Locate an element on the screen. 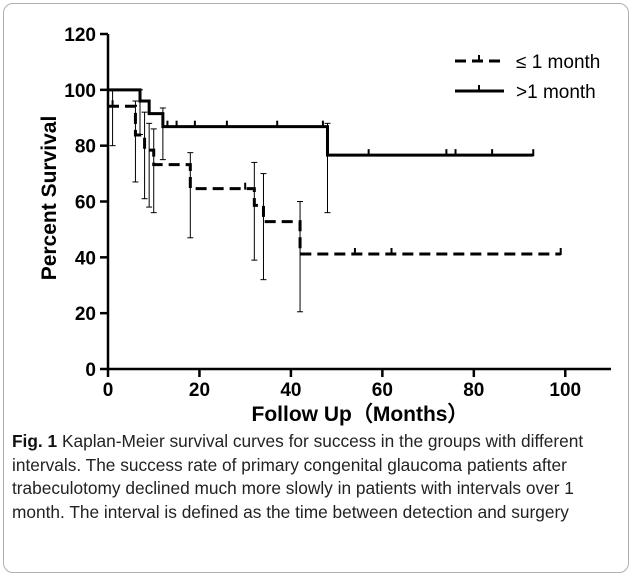  y-tick-label: 20 is located at coordinates (85, 314).